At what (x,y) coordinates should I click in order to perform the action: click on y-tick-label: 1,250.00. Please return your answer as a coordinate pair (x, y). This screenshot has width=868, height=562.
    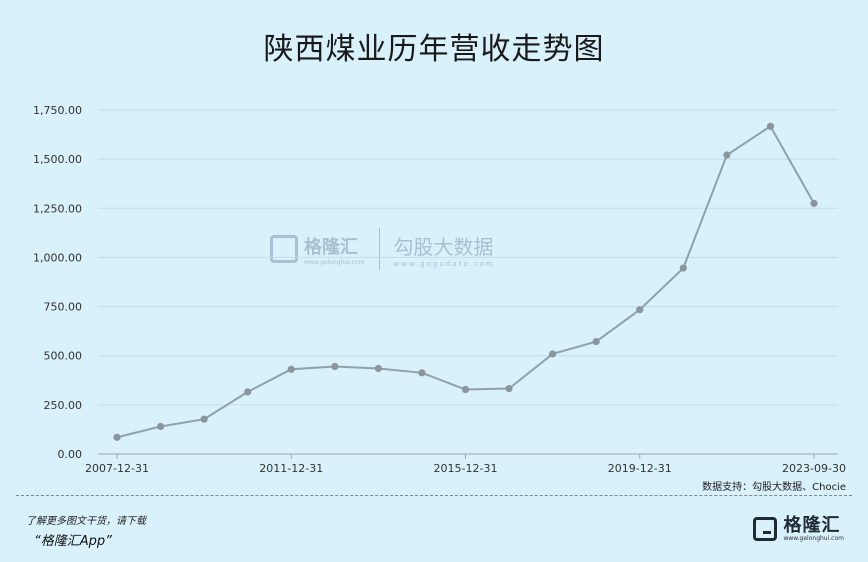
    Looking at the image, I should click on (57, 208).